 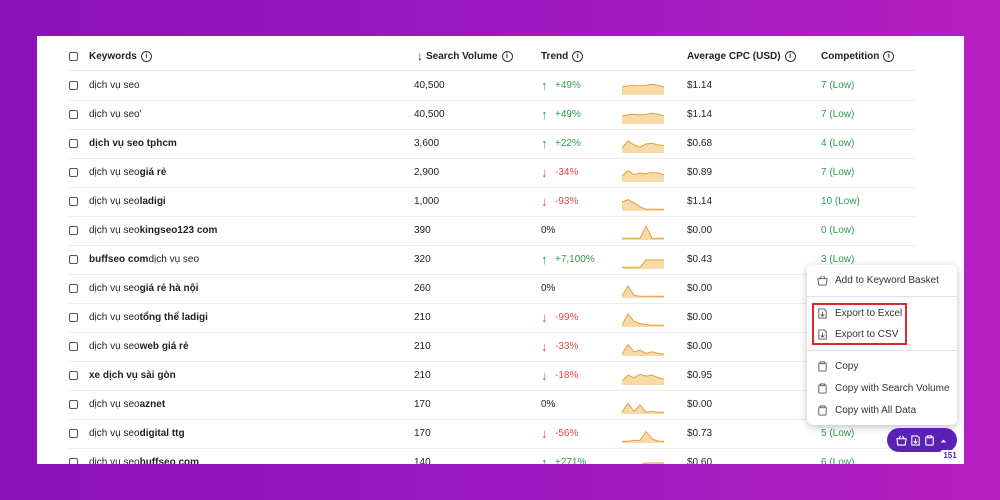 I want to click on keyword-suffix: dịch vụ seo, so click(x=174, y=259).